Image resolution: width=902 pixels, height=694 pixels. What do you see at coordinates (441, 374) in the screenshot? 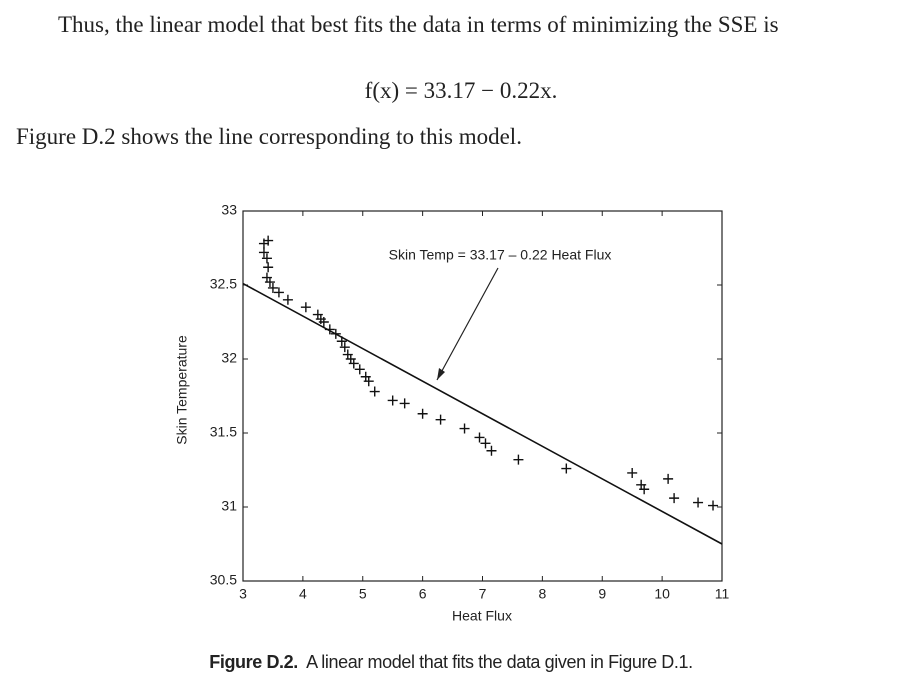
I see `arrow-head` at bounding box center [441, 374].